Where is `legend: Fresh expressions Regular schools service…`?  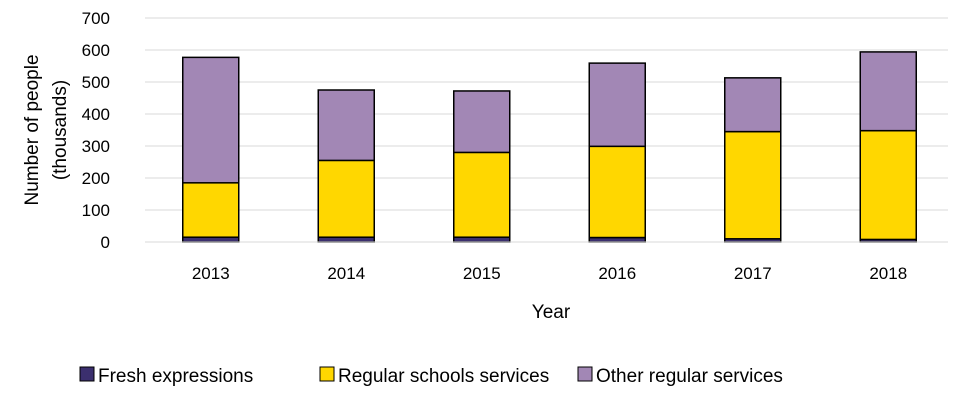 legend: Fresh expressions Regular schools service… is located at coordinates (431, 376).